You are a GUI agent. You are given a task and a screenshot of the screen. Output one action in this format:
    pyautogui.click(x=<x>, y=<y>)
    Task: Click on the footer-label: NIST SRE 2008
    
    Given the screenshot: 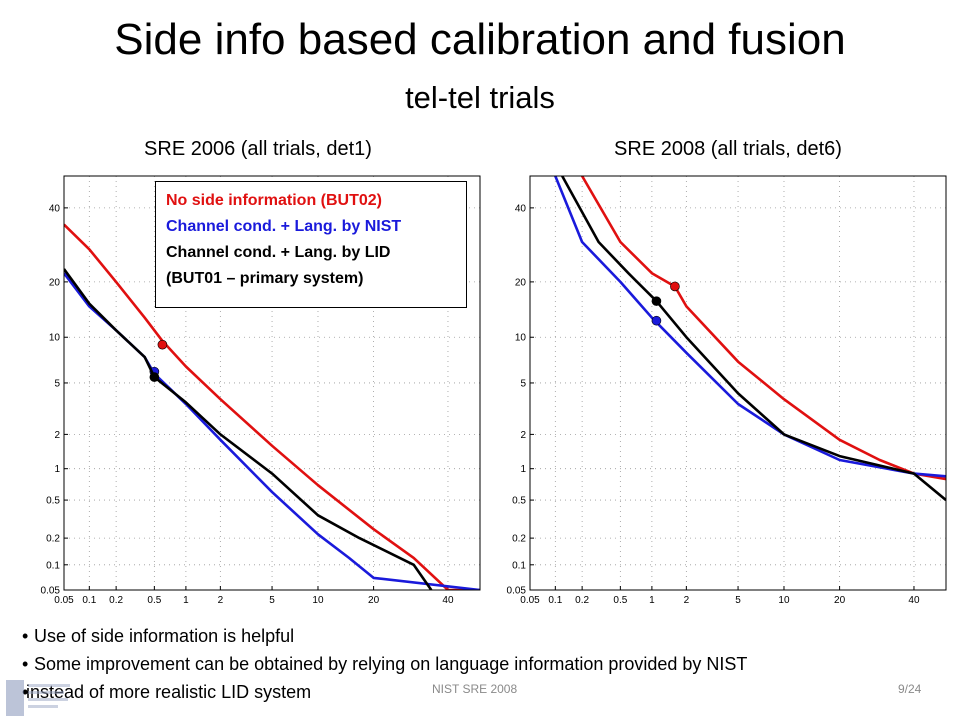 What is the action you would take?
    pyautogui.click(x=475, y=689)
    